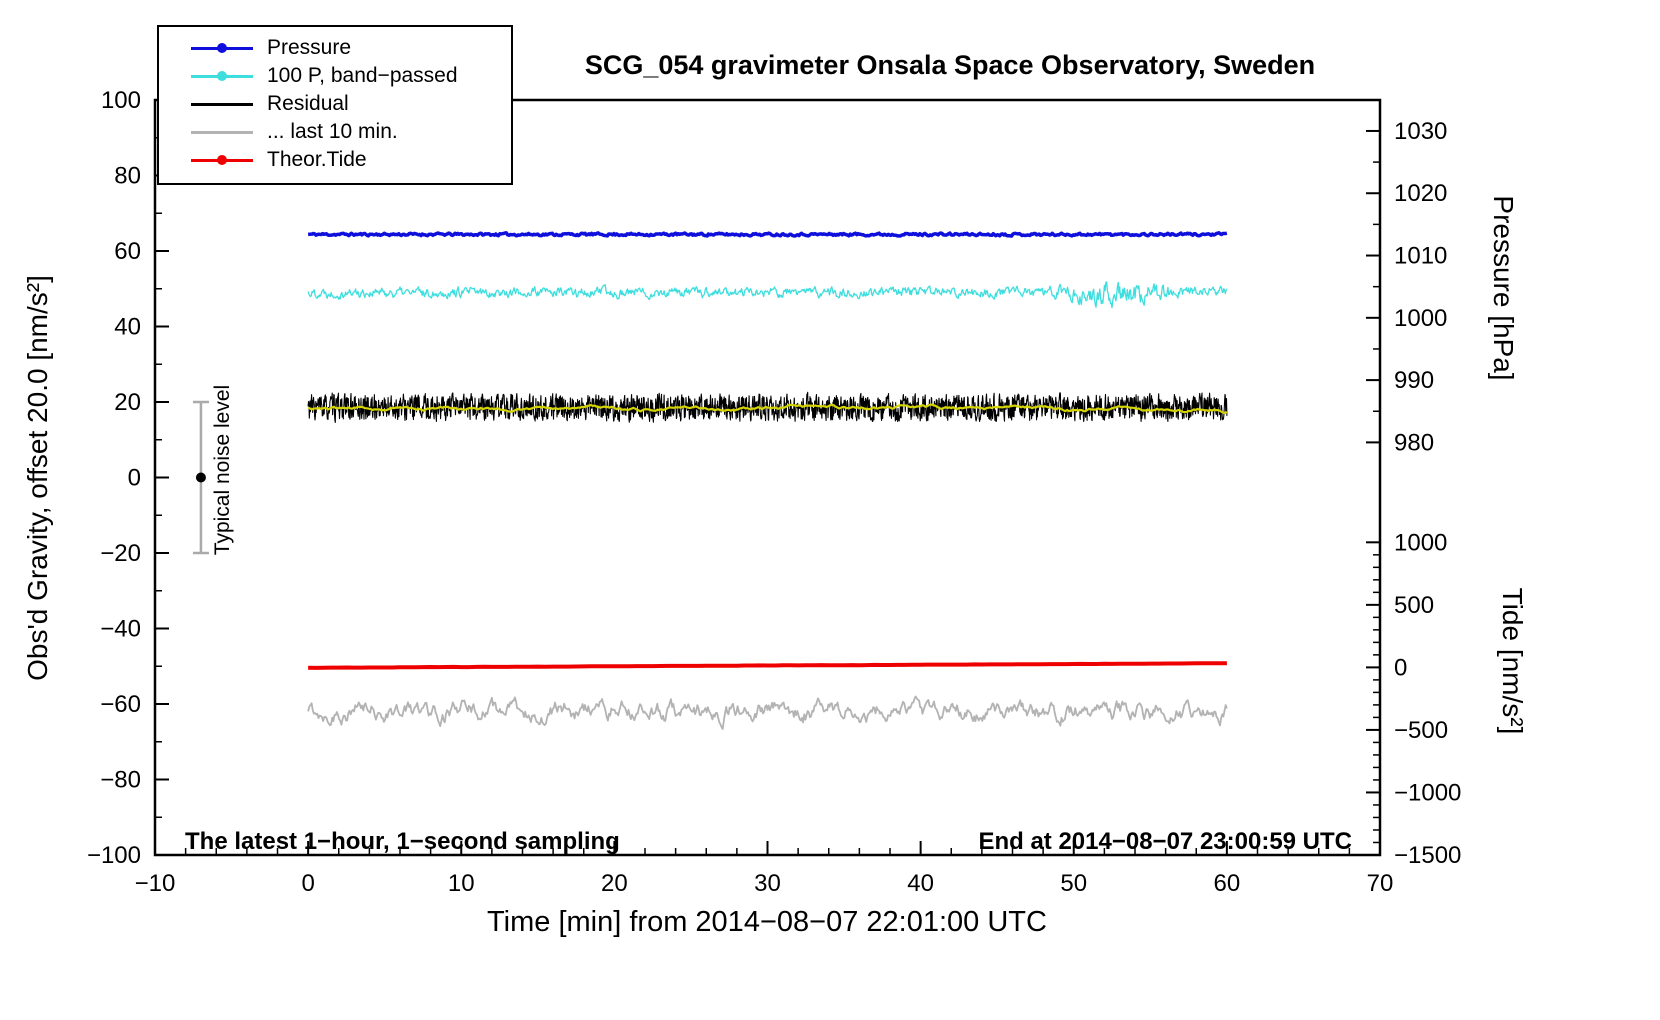 Image resolution: width=1660 pixels, height=1020 pixels. I want to click on legend-item-label: Pressure, so click(309, 47).